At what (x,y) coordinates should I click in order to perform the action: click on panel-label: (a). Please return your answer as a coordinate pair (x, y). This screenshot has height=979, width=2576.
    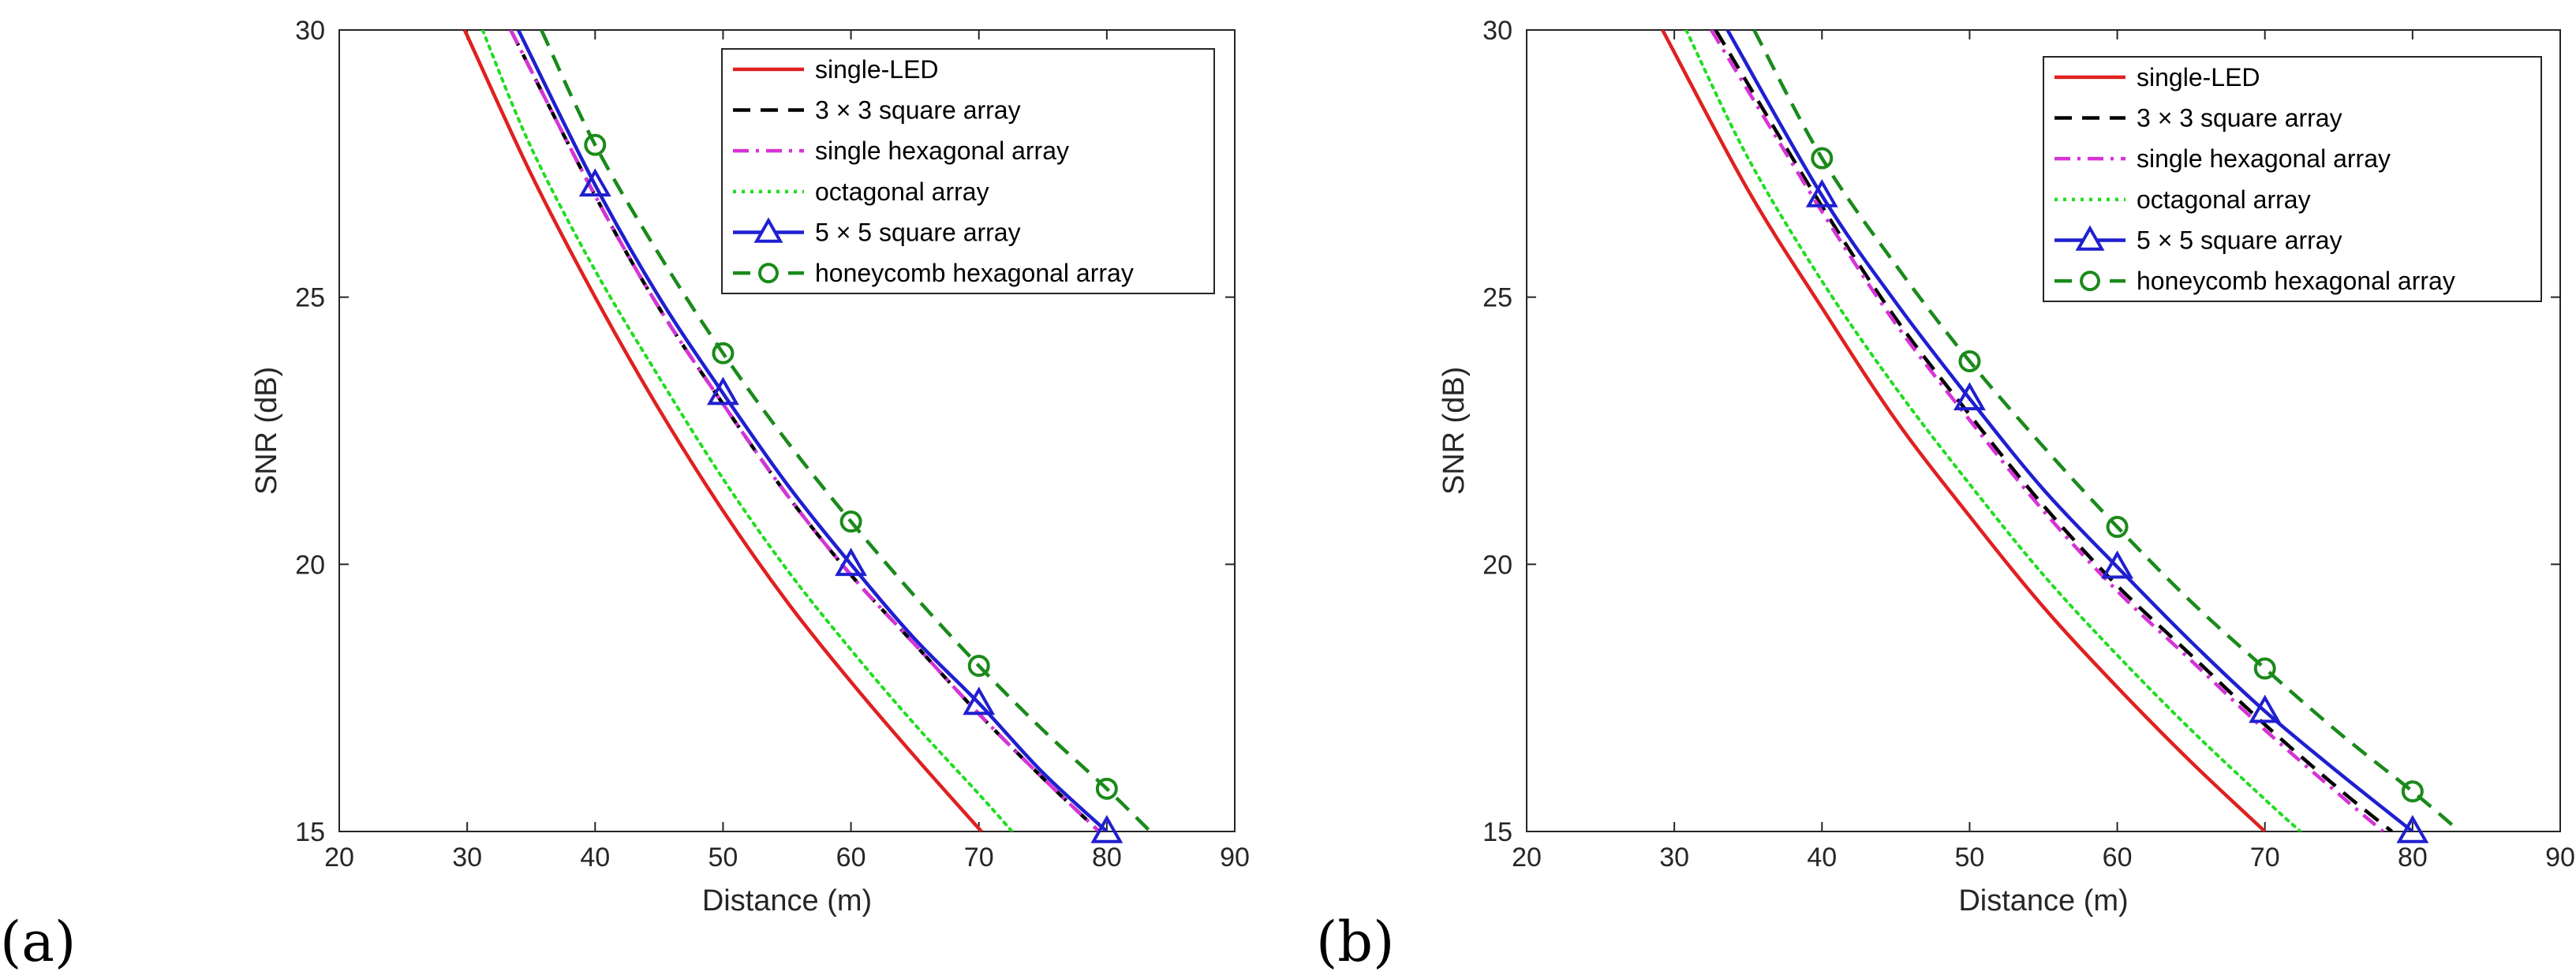
    Looking at the image, I should click on (38, 942).